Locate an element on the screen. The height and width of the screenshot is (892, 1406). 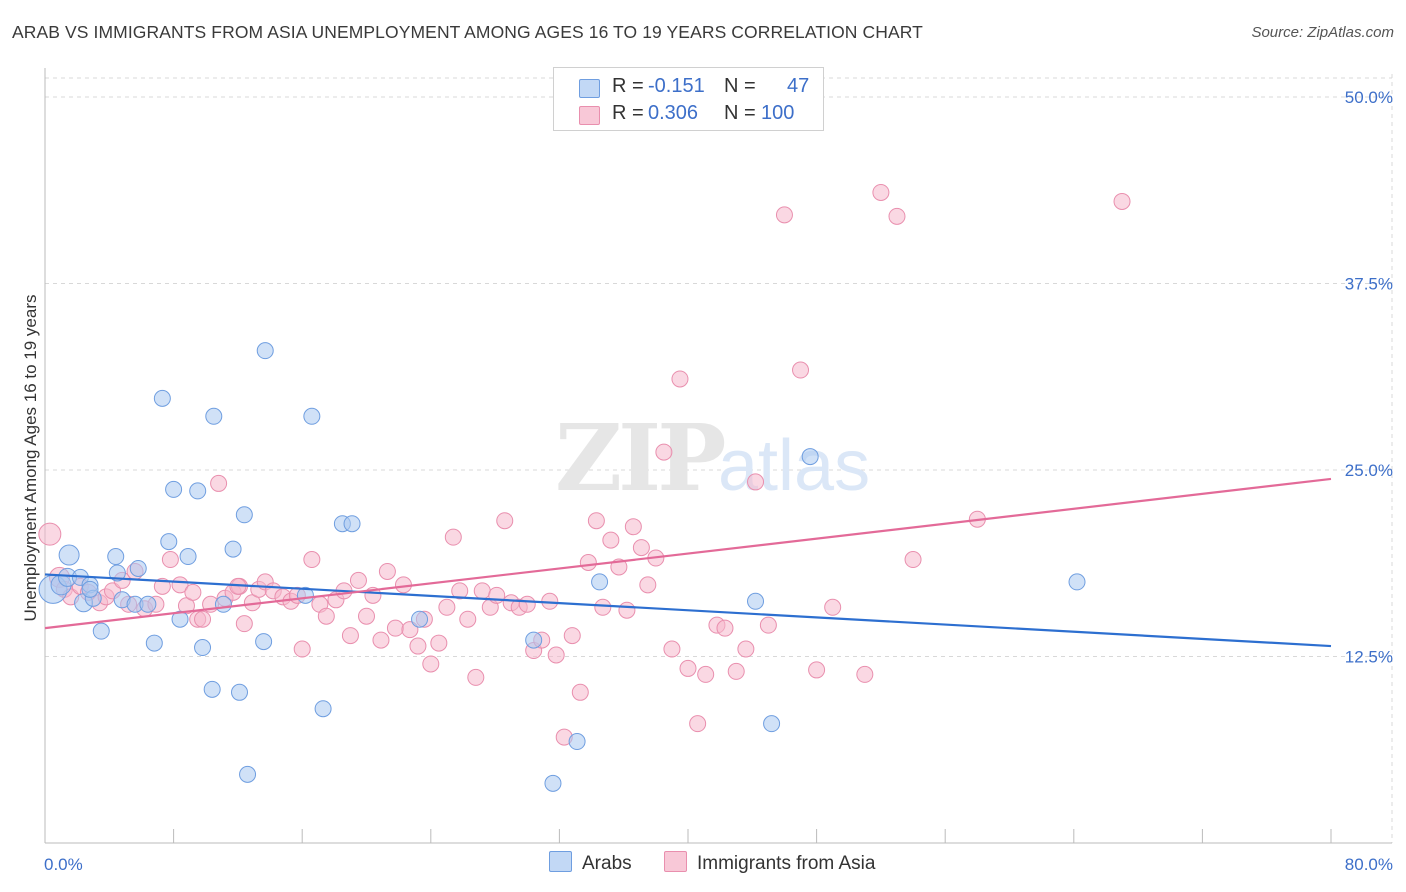
y-axis-label: Unemployment Among Ages 16 to 19 years is located at coordinates (30, 458).